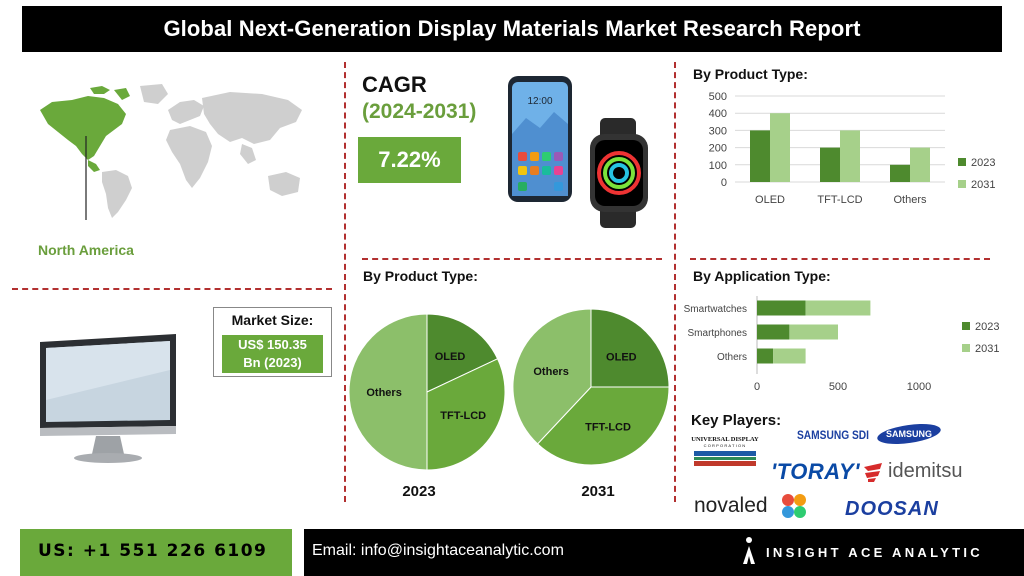  What do you see at coordinates (850, 156) in the screenshot?
I see `bar-tft-lcd-2031` at bounding box center [850, 156].